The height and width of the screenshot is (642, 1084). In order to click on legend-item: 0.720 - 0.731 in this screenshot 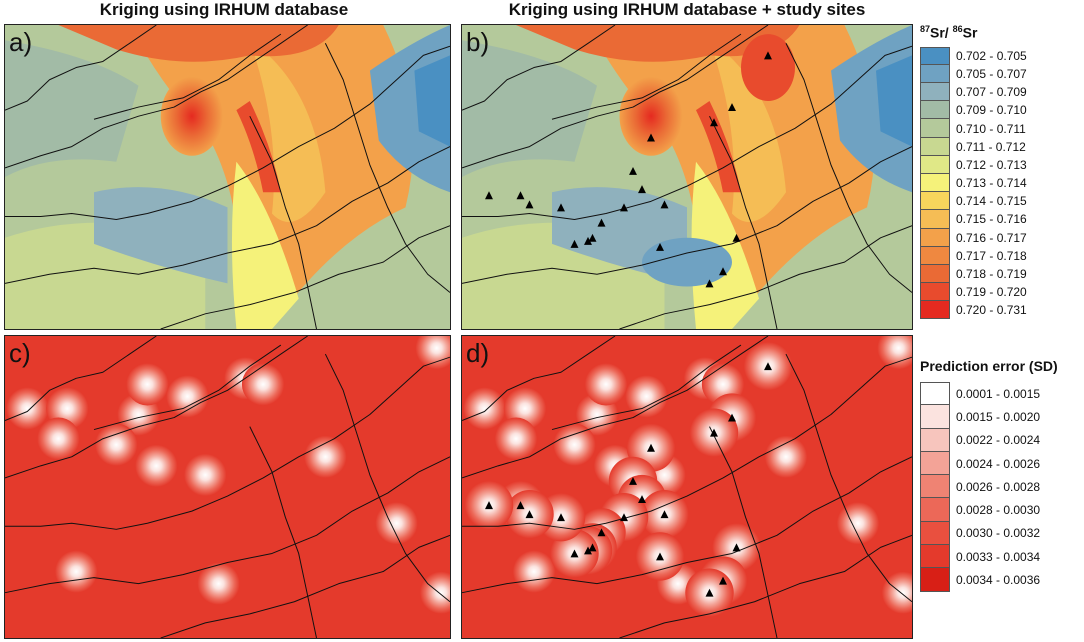, I will do `click(973, 310)`.